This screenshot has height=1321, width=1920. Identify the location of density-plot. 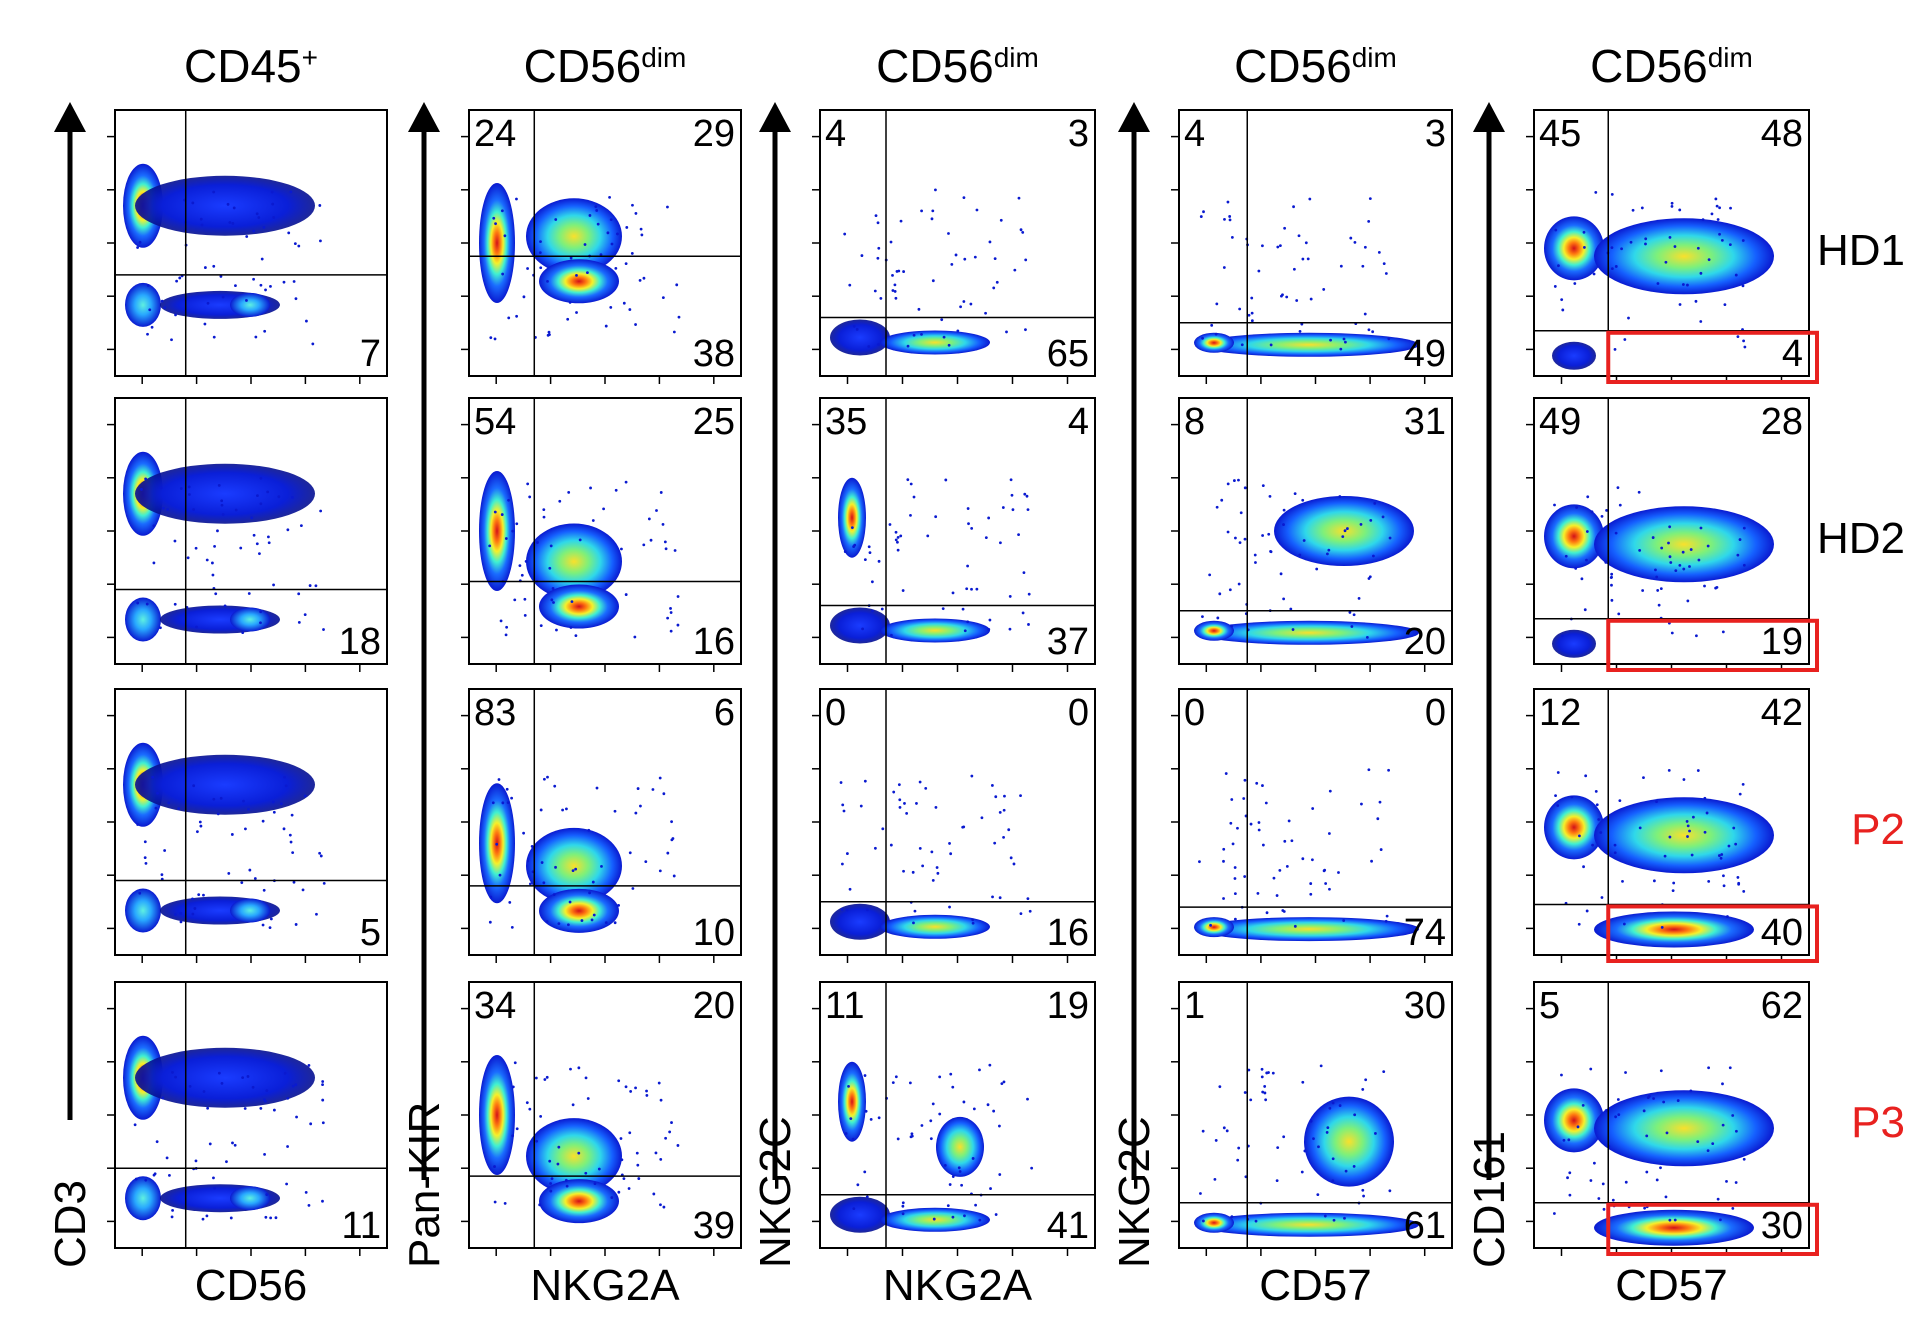
(224, 837).